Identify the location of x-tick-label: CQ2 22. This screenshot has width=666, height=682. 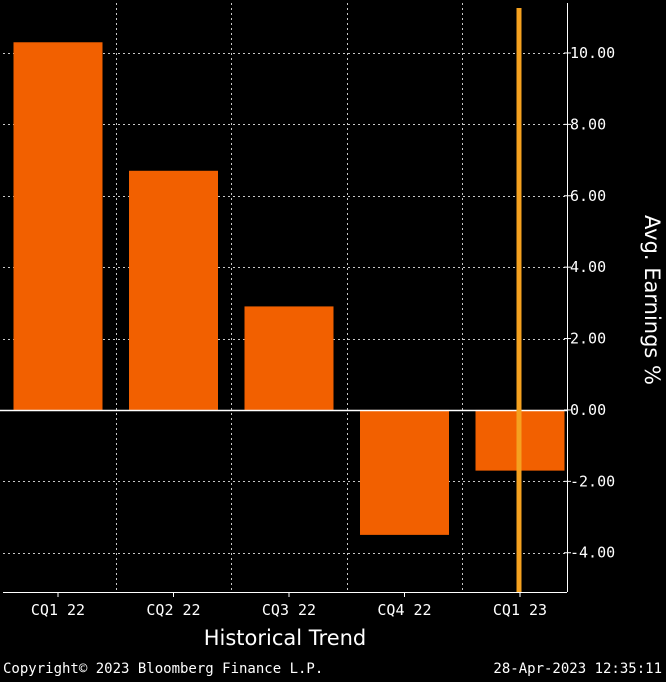
(173, 610).